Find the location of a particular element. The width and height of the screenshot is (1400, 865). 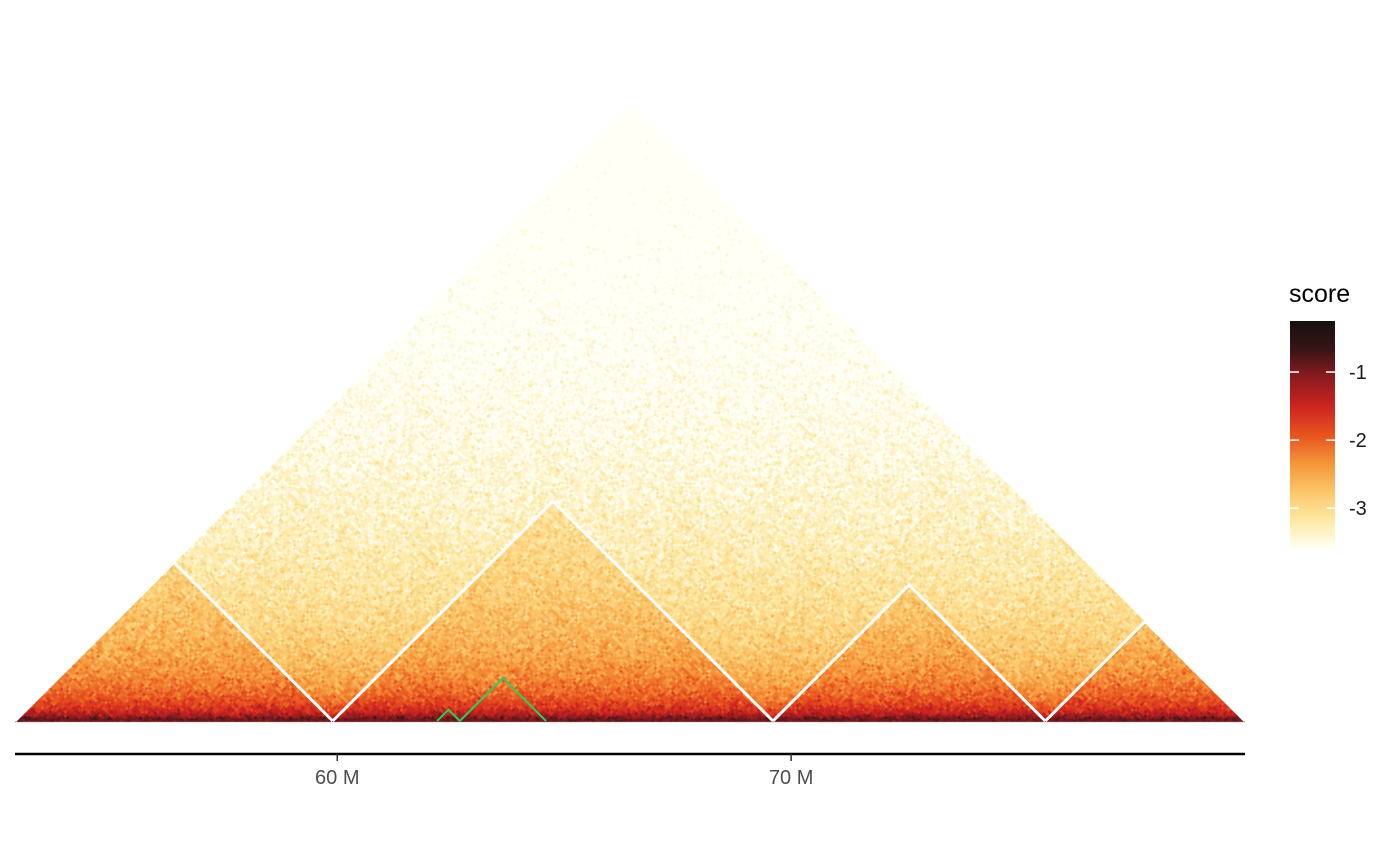

x-axis-ticks: 60 M 70 M is located at coordinates (564, 771).